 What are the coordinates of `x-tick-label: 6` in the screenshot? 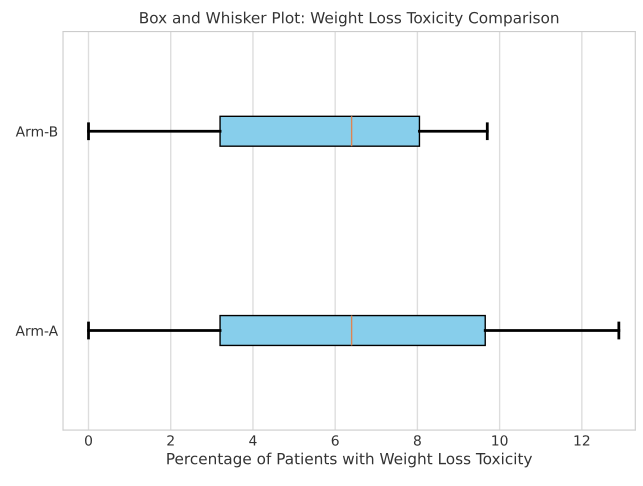 It's located at (335, 440).